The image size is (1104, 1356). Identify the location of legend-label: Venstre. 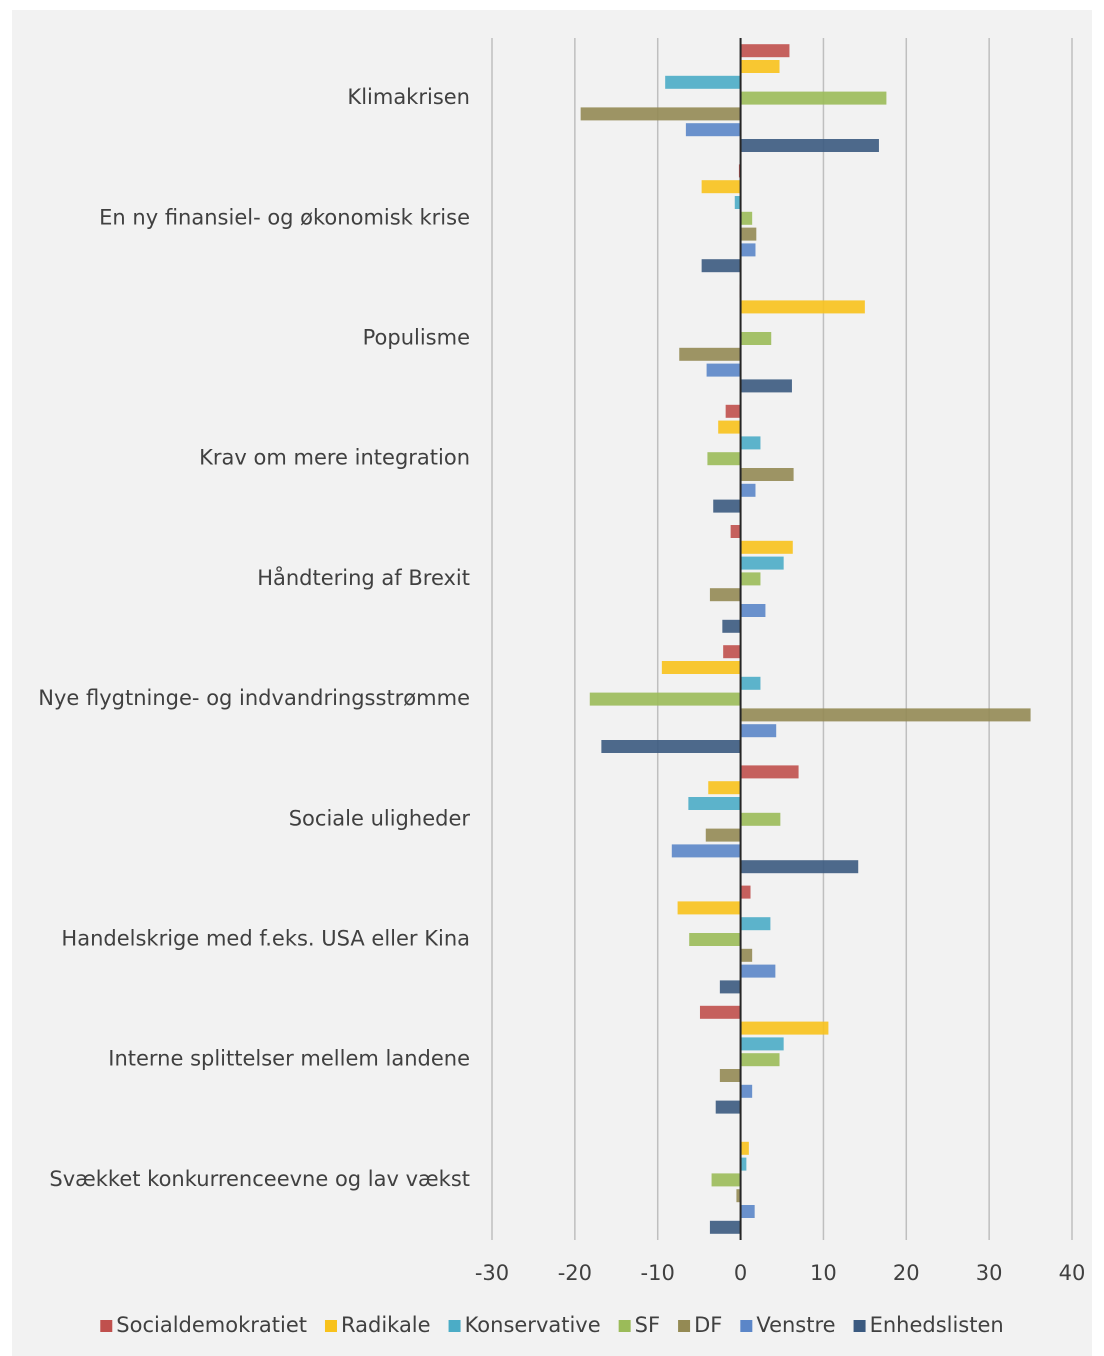
(795, 1325).